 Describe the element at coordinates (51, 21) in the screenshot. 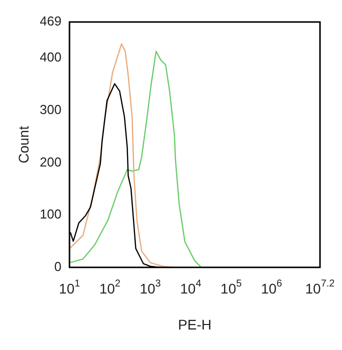

I see `y-tick-label: 469` at that location.